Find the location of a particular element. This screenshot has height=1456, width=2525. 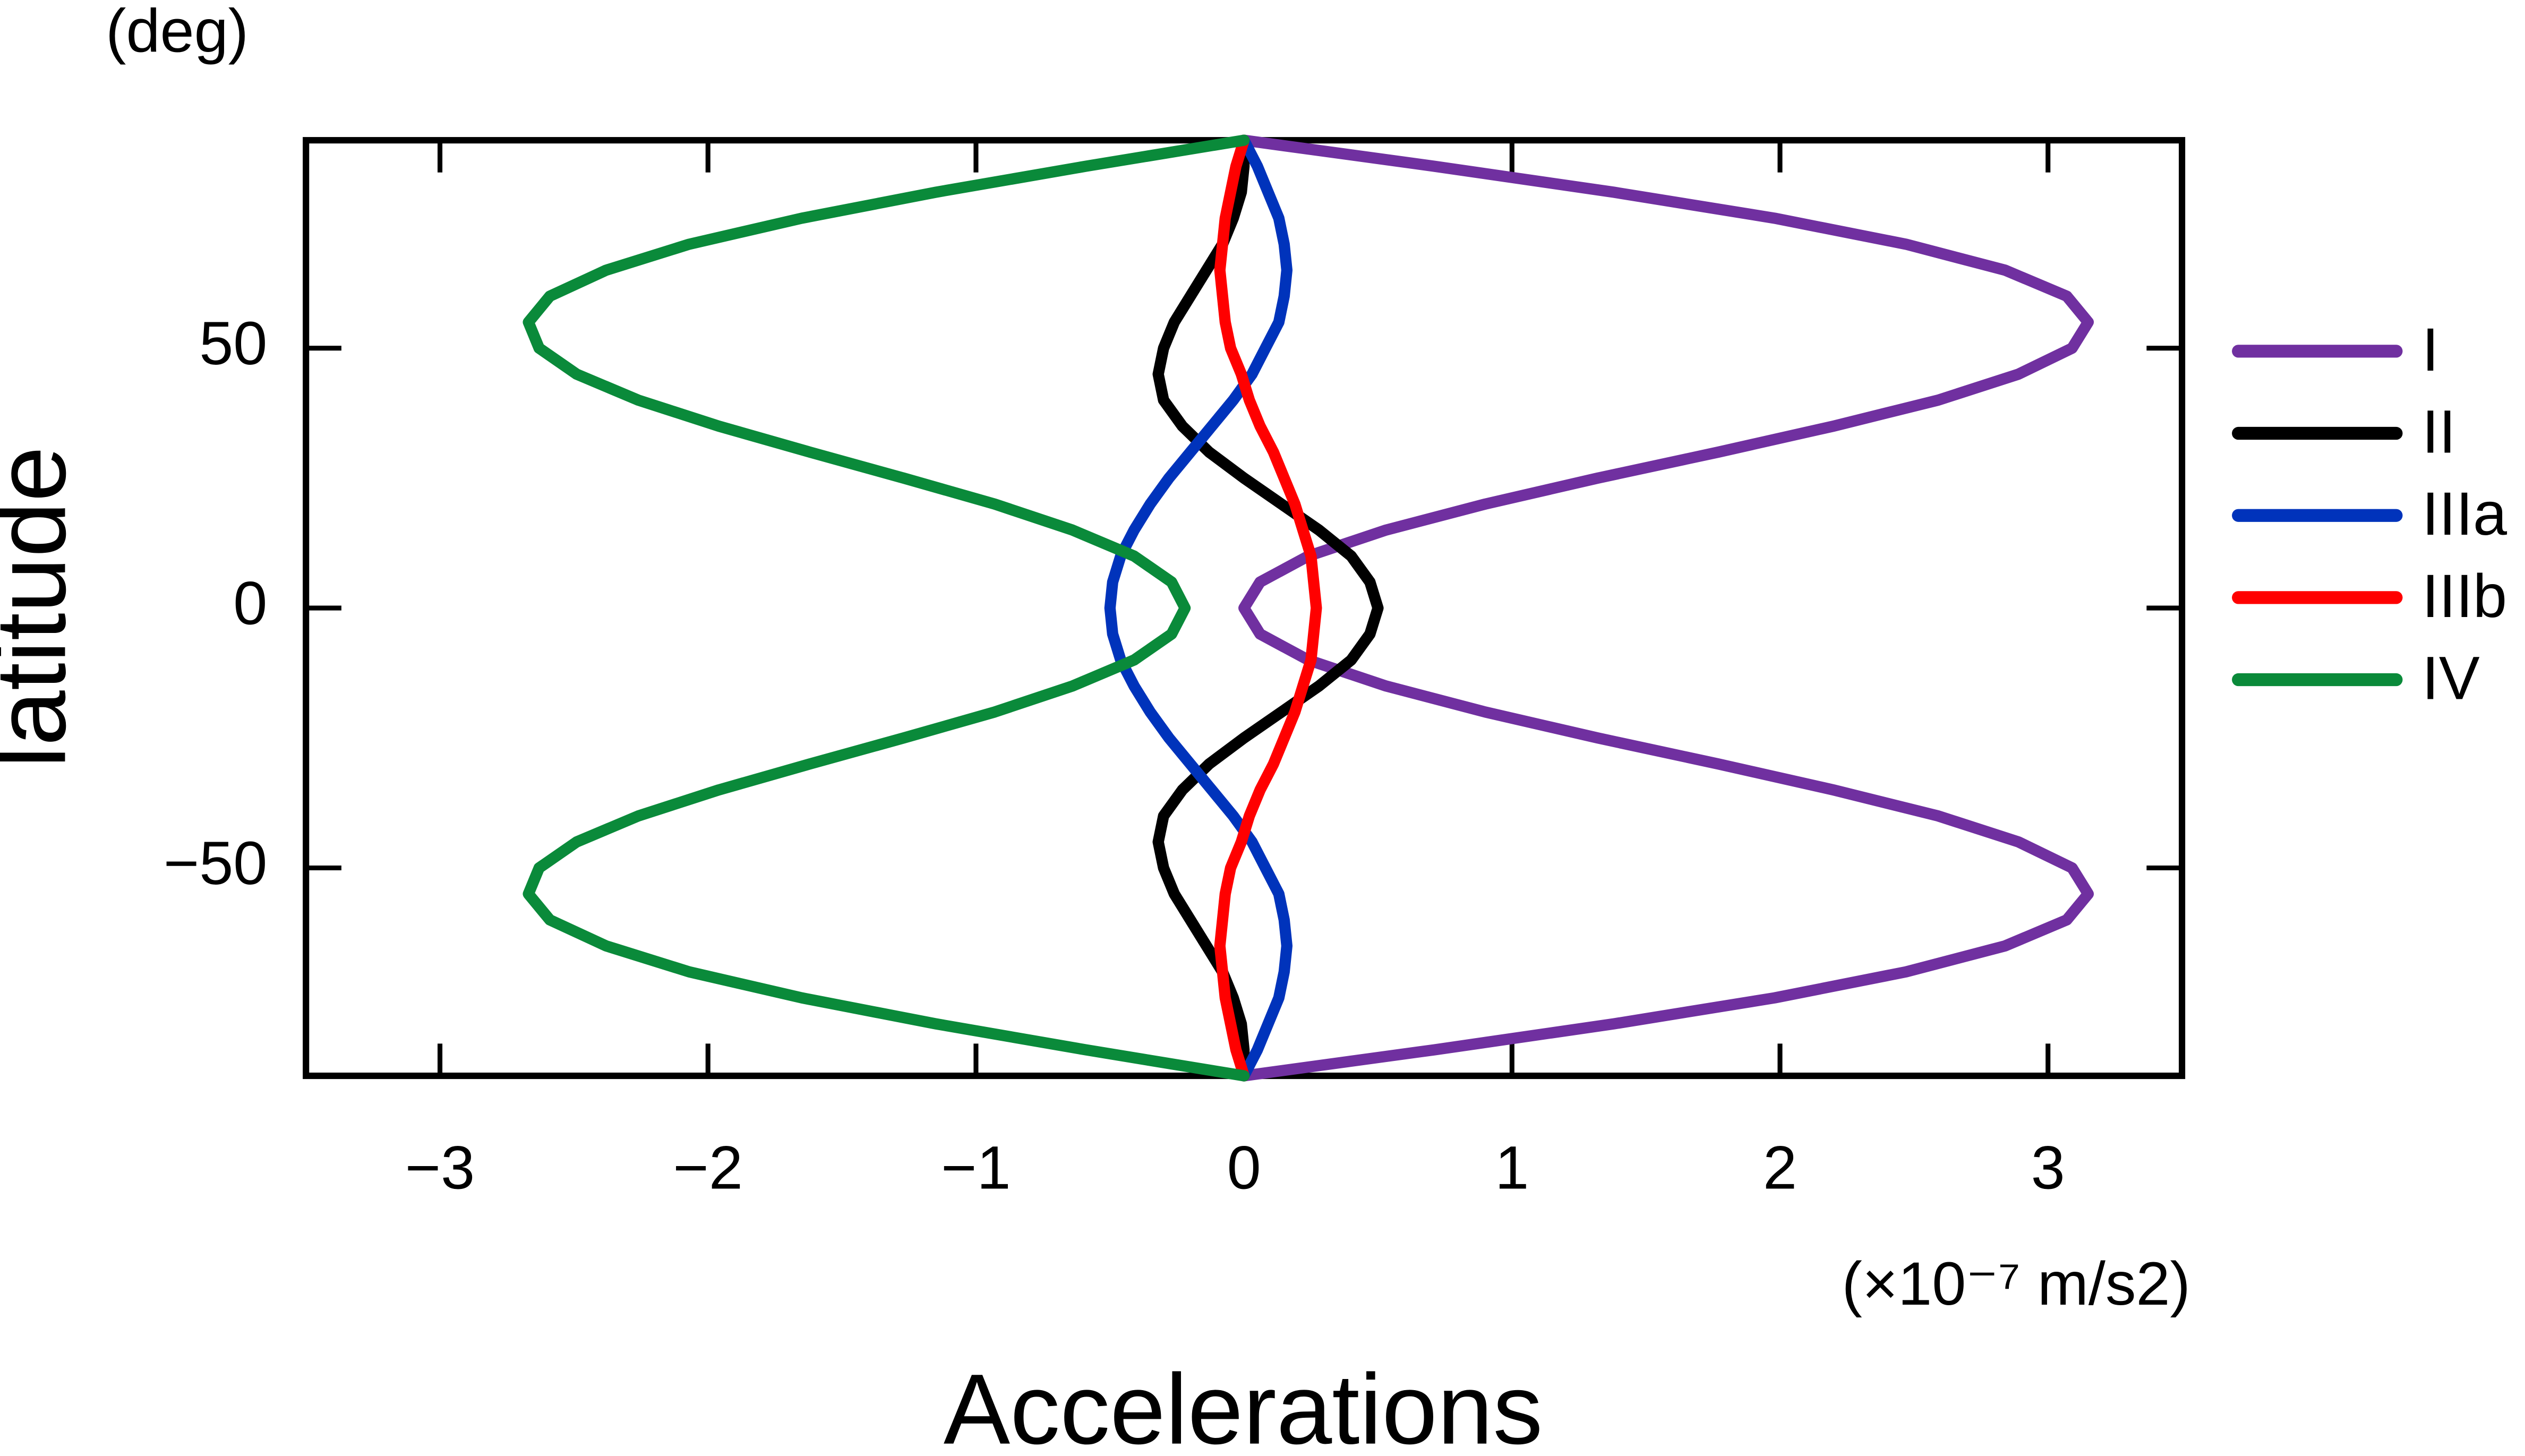

x-tick-label: 0 is located at coordinates (1244, 1168).